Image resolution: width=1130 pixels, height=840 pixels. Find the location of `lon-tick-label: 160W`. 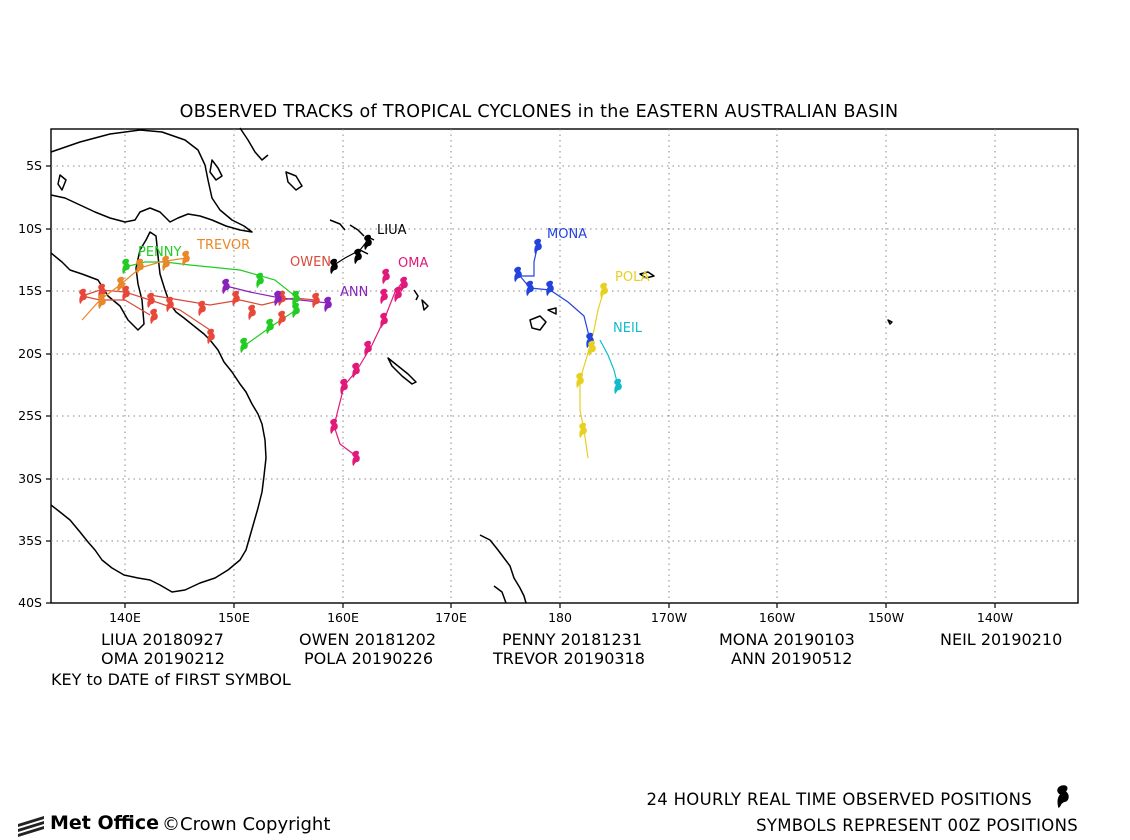

lon-tick-label: 160W is located at coordinates (777, 617).